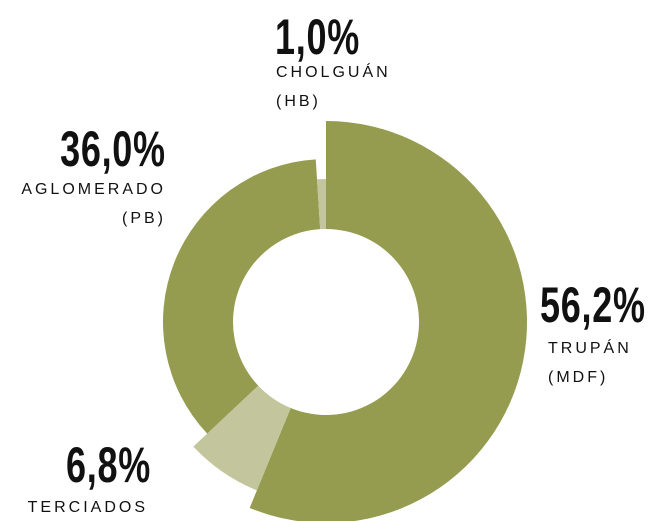 Image resolution: width=662 pixels, height=521 pixels. What do you see at coordinates (113, 149) in the screenshot?
I see `value-label: 36,0%` at bounding box center [113, 149].